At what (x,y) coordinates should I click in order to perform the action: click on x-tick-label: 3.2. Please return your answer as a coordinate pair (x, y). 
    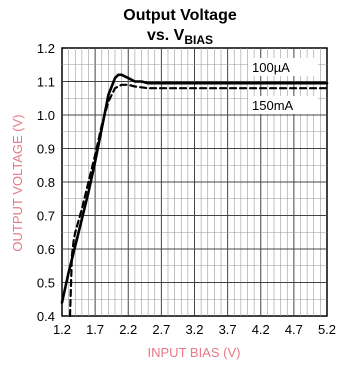
    Looking at the image, I should click on (194, 329).